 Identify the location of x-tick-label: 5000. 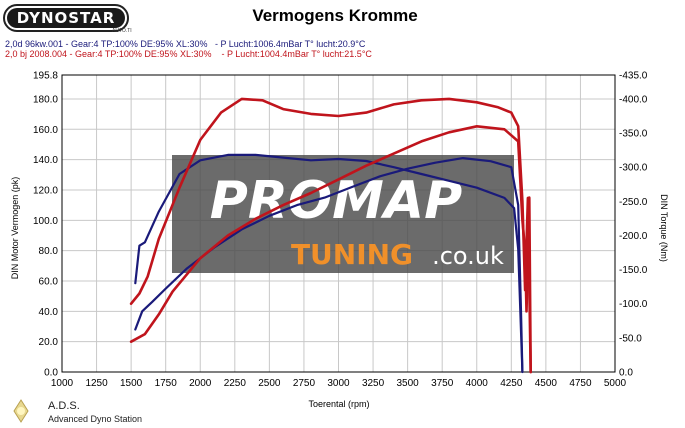
(615, 383).